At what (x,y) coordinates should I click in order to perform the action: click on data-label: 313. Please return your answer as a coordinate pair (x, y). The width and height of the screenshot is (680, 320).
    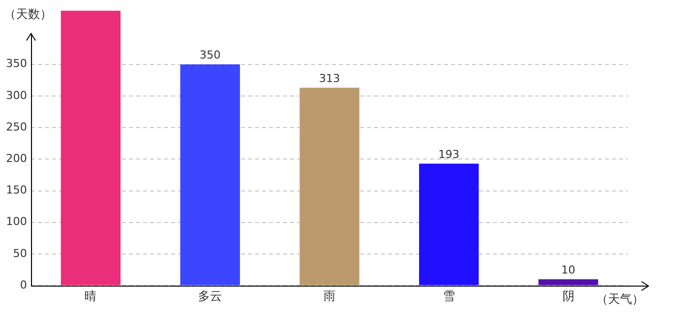
    Looking at the image, I should click on (329, 79).